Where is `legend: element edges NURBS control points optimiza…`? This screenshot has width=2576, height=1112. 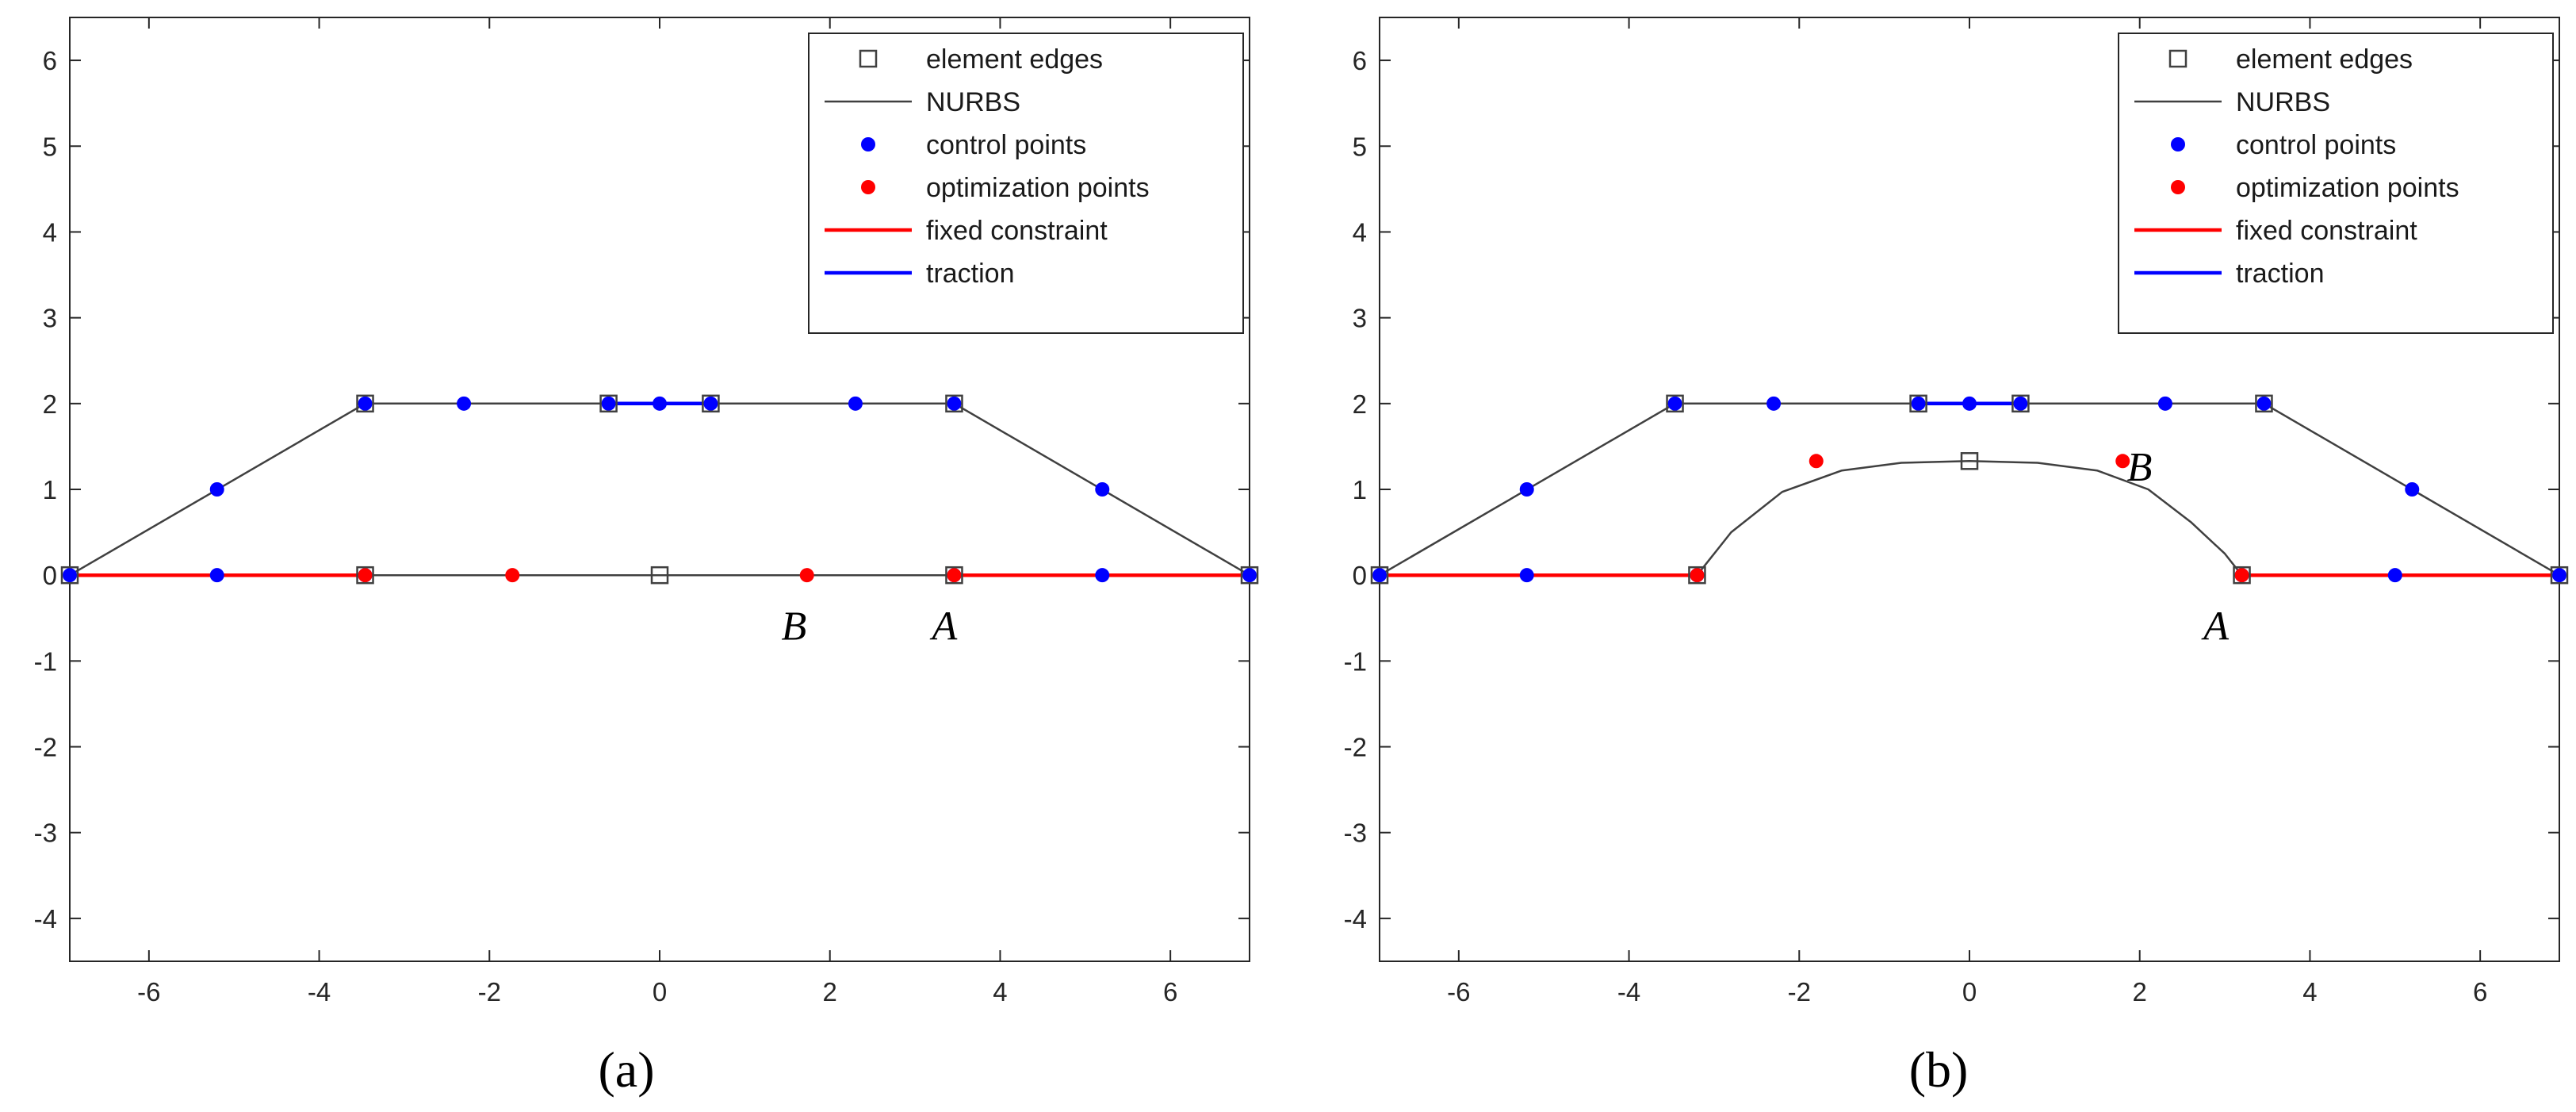
legend: element edges NURBS control points optimiza… is located at coordinates (1026, 183).